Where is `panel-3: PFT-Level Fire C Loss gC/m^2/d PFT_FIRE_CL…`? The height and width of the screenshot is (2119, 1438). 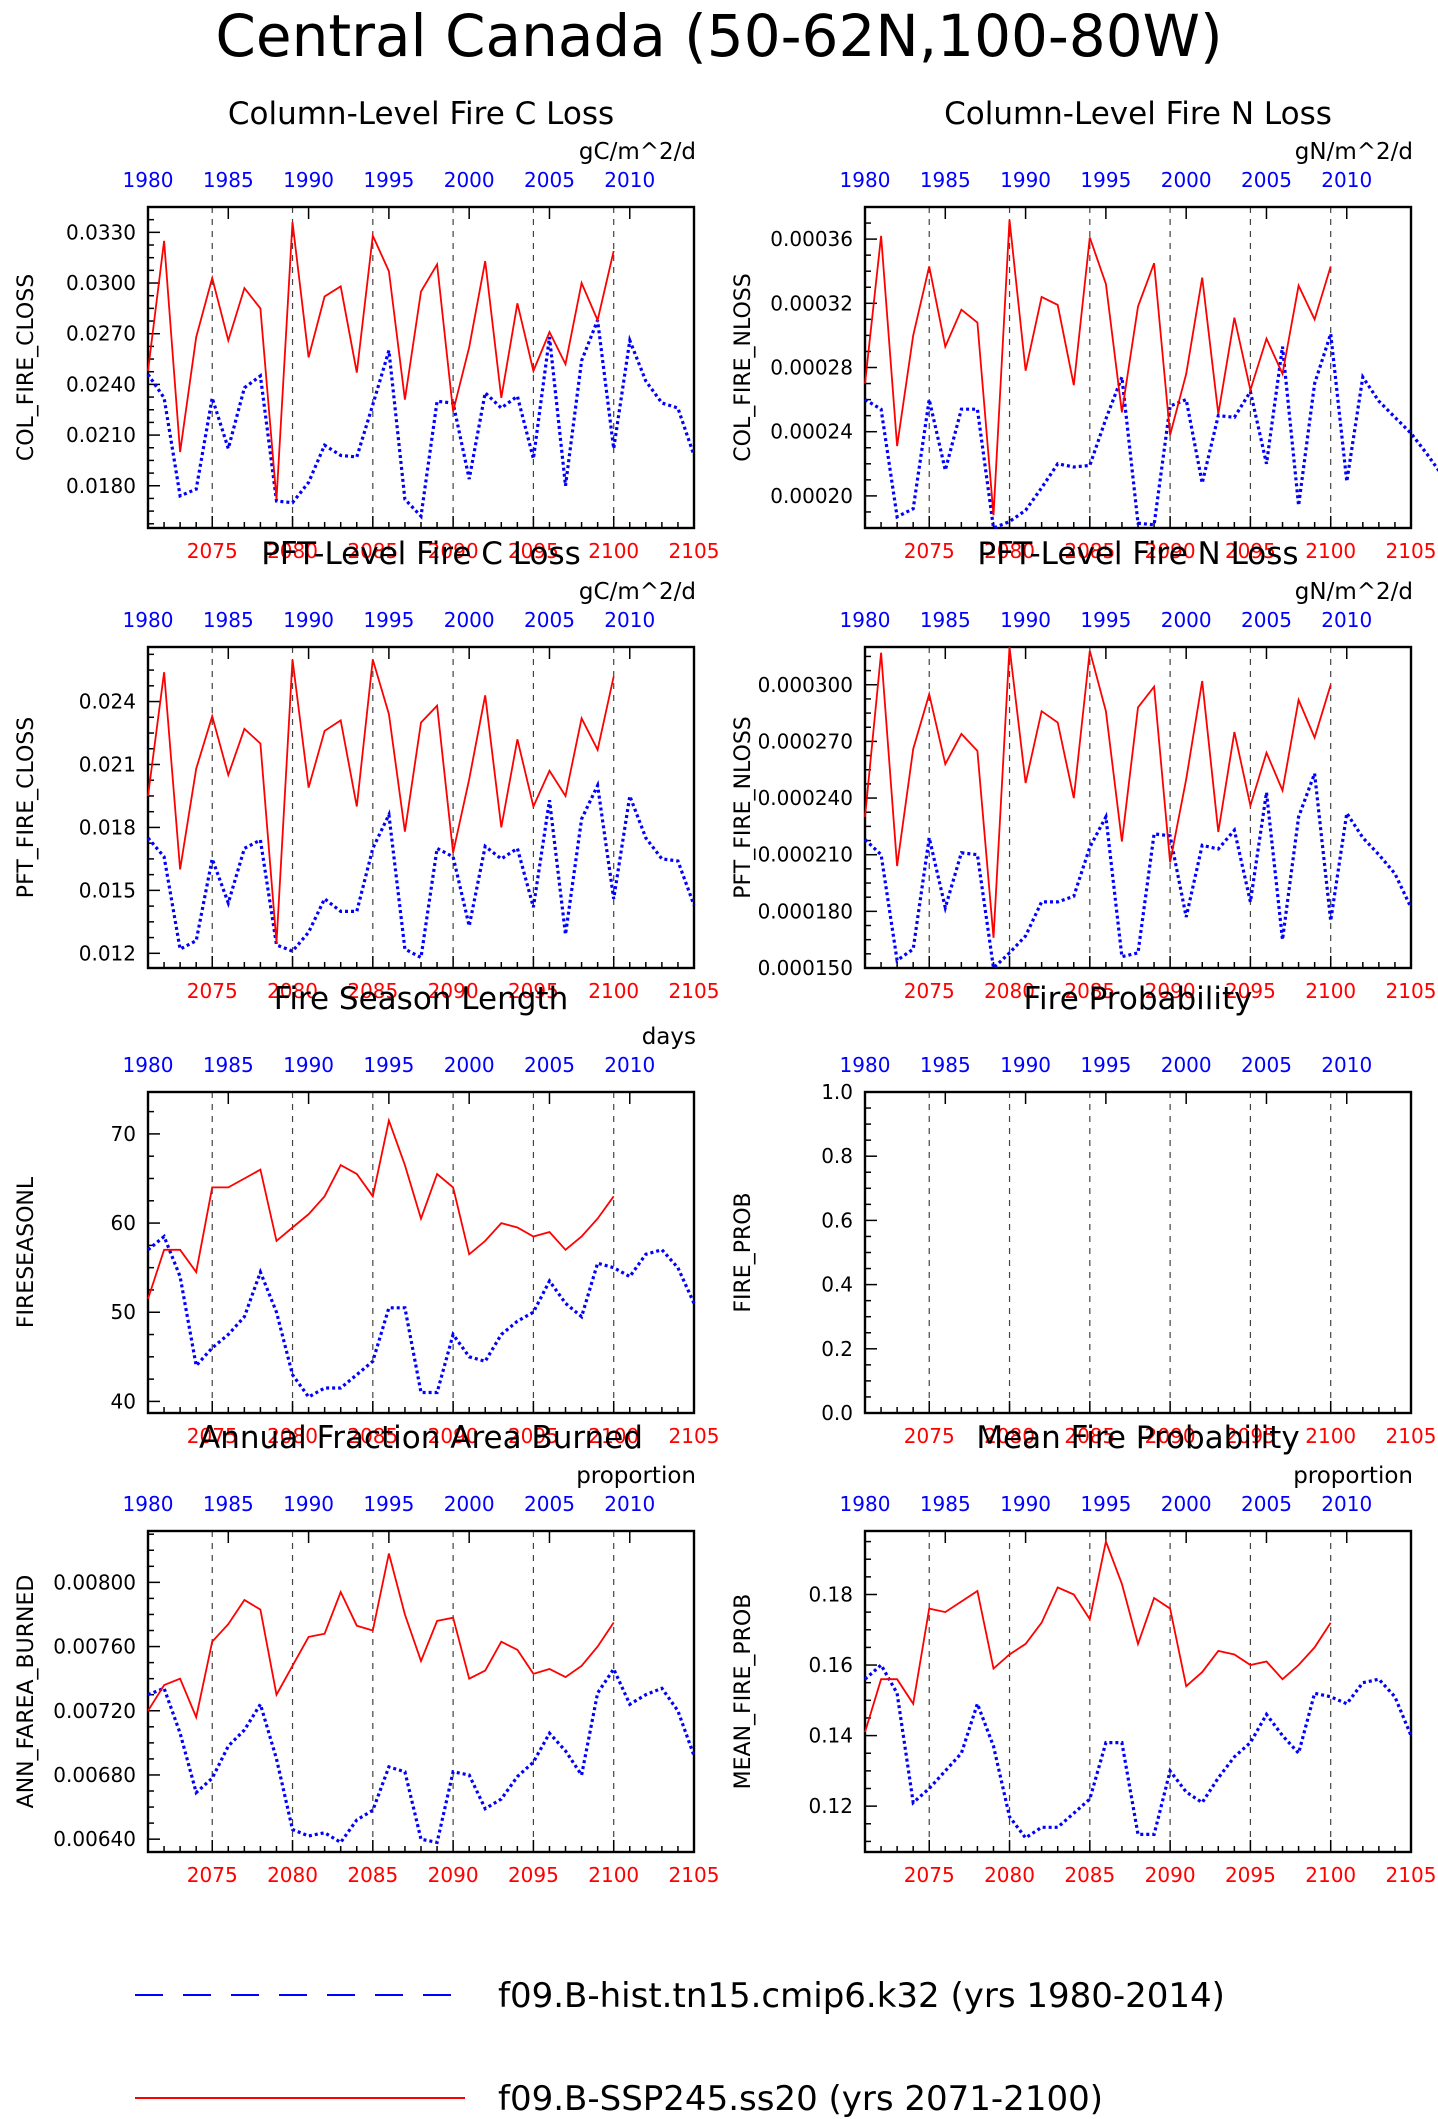 panel-3: PFT-Level Fire C Loss gC/m^2/d PFT_FIRE_CL… is located at coordinates (366, 769).